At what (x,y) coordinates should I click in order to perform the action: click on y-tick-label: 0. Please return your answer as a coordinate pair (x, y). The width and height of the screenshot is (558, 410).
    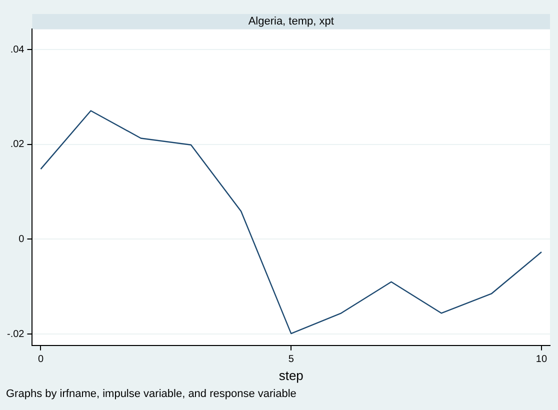
    Looking at the image, I should click on (21, 239).